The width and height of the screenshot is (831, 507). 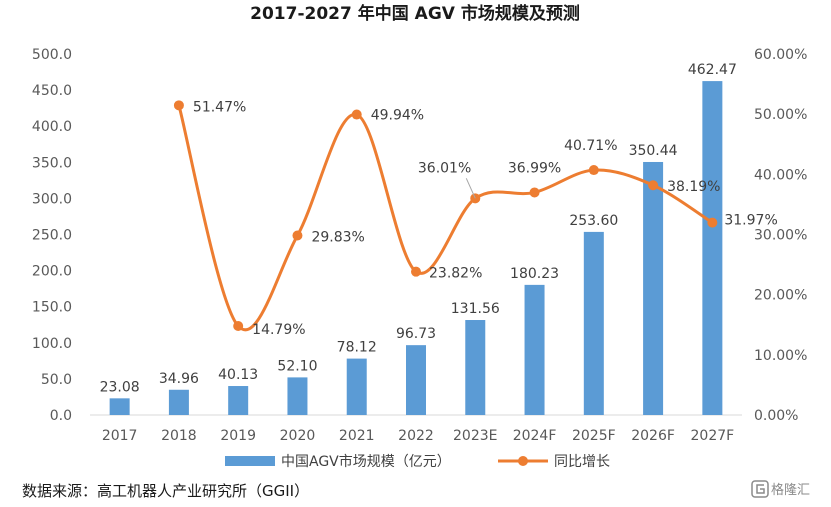 What do you see at coordinates (219, 107) in the screenshot?
I see `line-value-label: 51.47%` at bounding box center [219, 107].